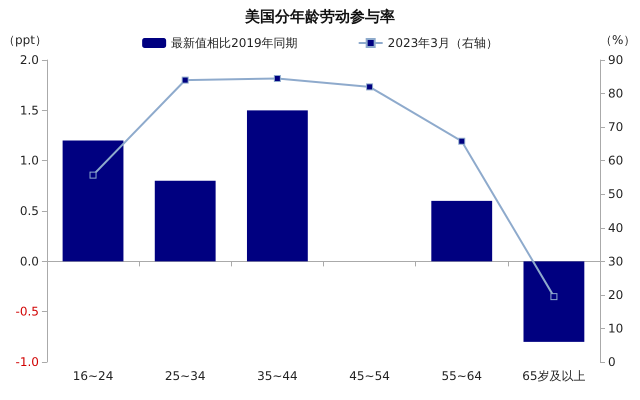 The image size is (640, 400). What do you see at coordinates (319, 17) in the screenshot?
I see `chart-title: 美国分年龄劳动参与率` at bounding box center [319, 17].